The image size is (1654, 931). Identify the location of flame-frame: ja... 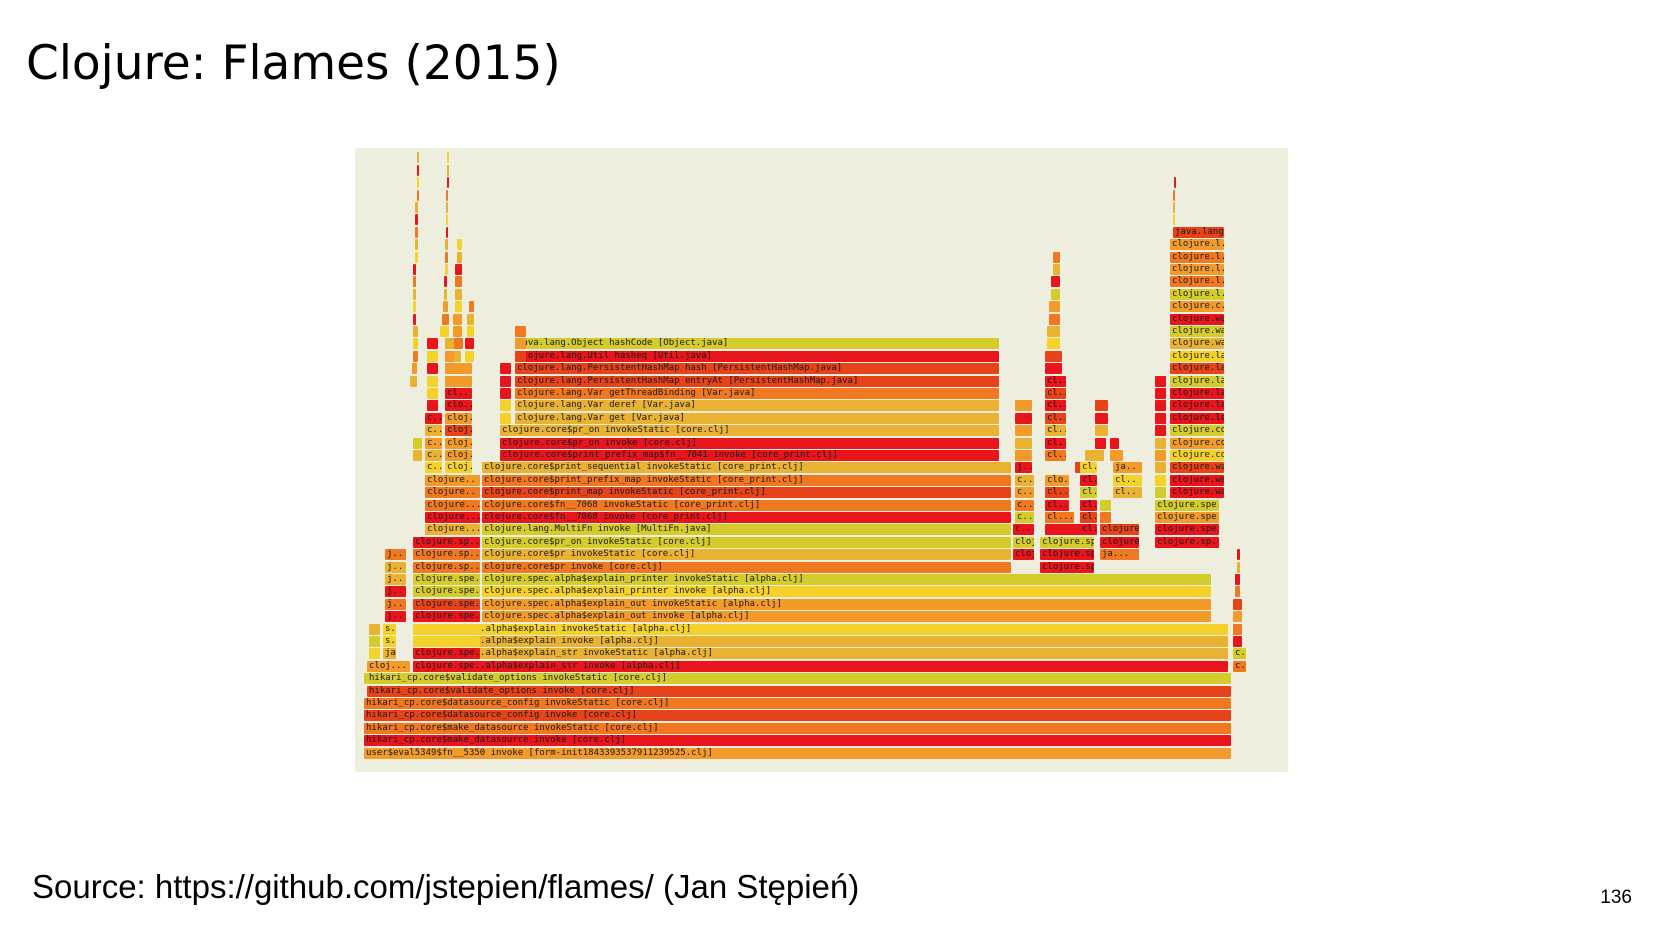
(1127, 468).